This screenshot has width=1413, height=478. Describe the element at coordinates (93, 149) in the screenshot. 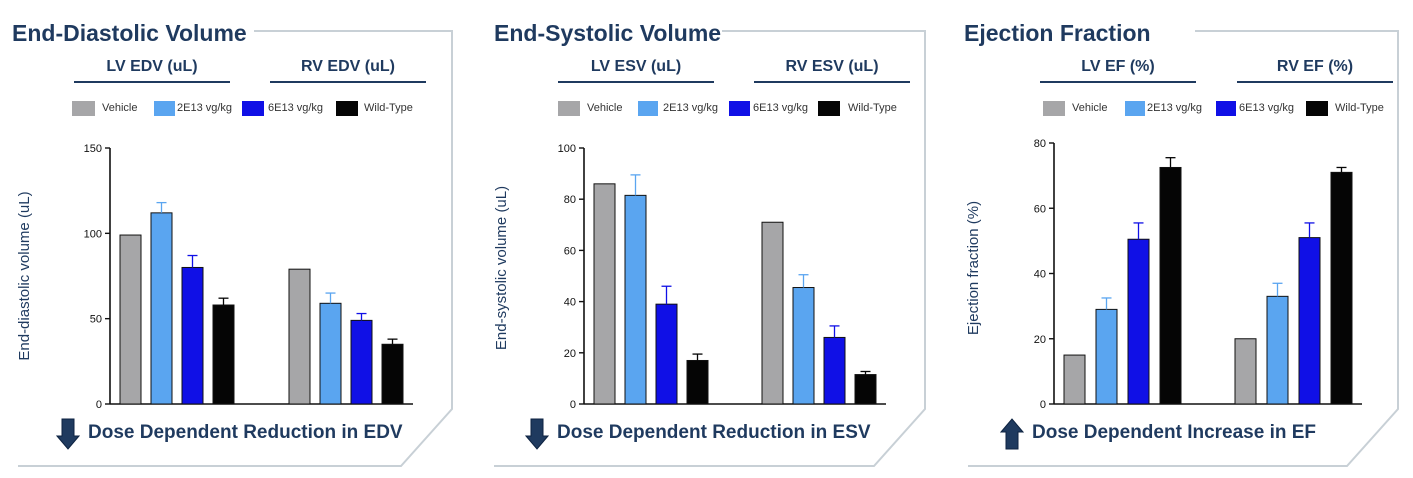

I see `y-tick-label: 150` at that location.